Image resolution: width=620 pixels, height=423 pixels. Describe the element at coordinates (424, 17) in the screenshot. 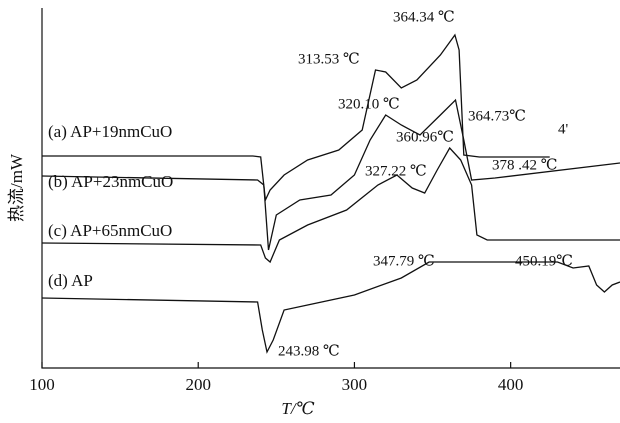

I see `peak-annotation: 364.34 ℃` at that location.